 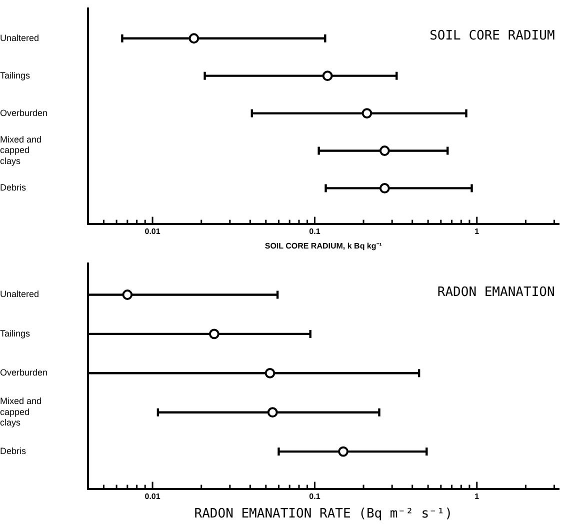 I want to click on x-axis-title: RADON EMANATION RATE (Bq m⁻² s⁻¹), so click(x=323, y=514).